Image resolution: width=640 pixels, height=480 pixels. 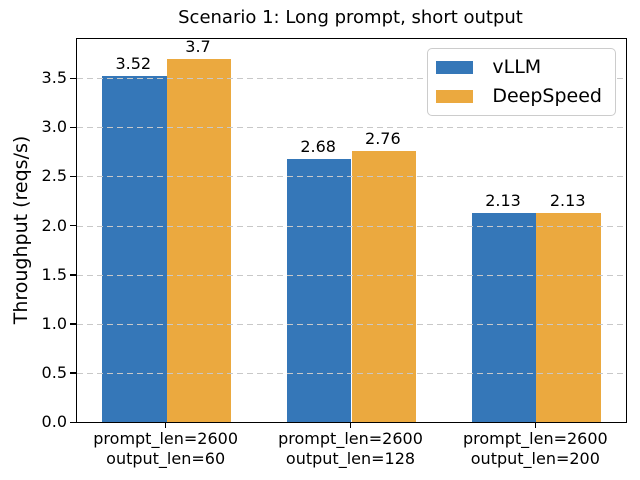 What do you see at coordinates (54, 372) in the screenshot?
I see `y-tick-label: 0.5` at bounding box center [54, 372].